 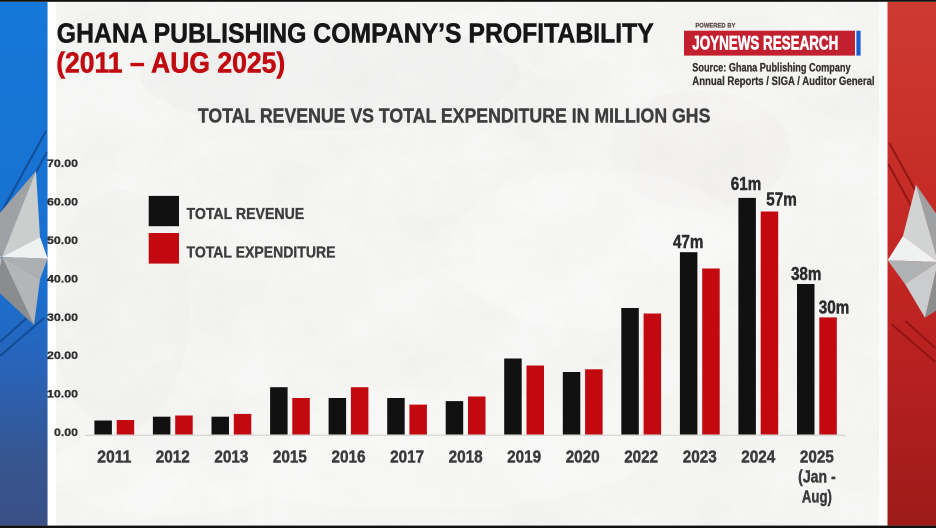 I want to click on svg-text: 60.00, so click(x=62, y=203).